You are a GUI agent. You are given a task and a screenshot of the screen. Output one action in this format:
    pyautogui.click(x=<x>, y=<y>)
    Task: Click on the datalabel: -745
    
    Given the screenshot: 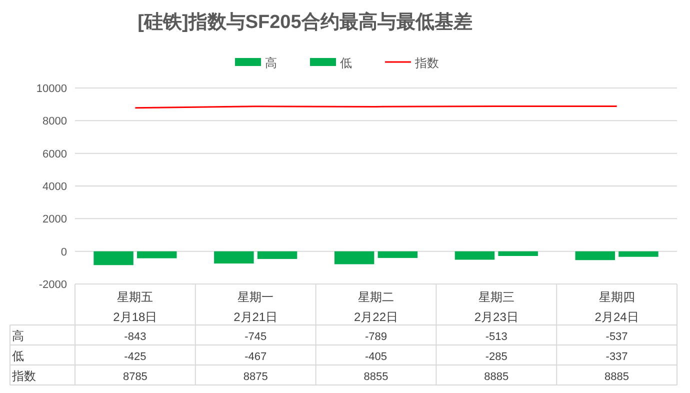 What is the action you would take?
    pyautogui.click(x=255, y=337)
    